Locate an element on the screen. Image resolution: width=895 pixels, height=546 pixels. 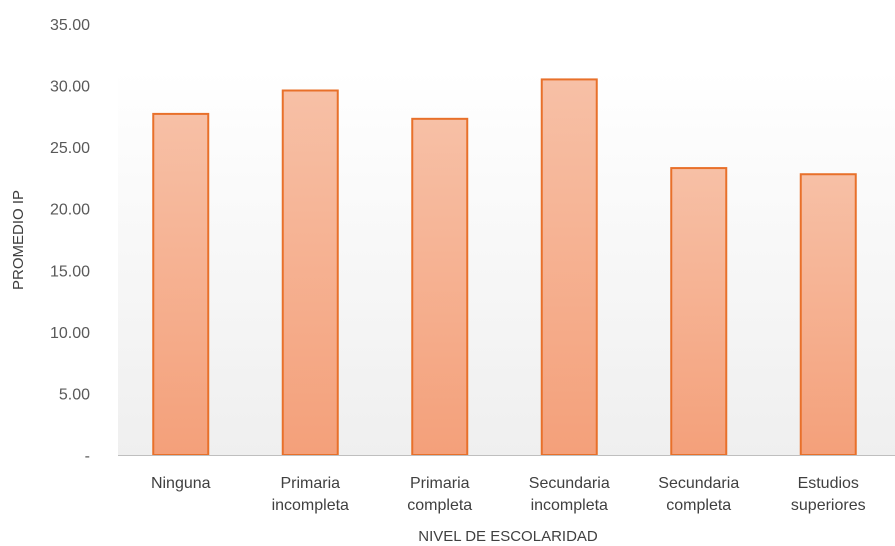
x-tick-label: Primaria incompleta is located at coordinates (310, 494).